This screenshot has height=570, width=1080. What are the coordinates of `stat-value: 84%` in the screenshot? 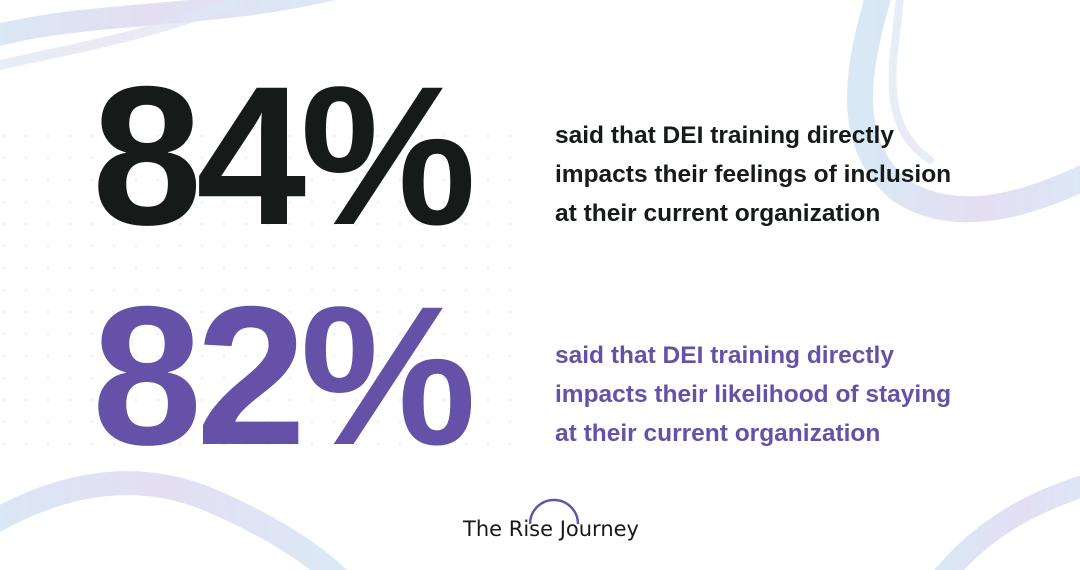 It's located at (281, 155).